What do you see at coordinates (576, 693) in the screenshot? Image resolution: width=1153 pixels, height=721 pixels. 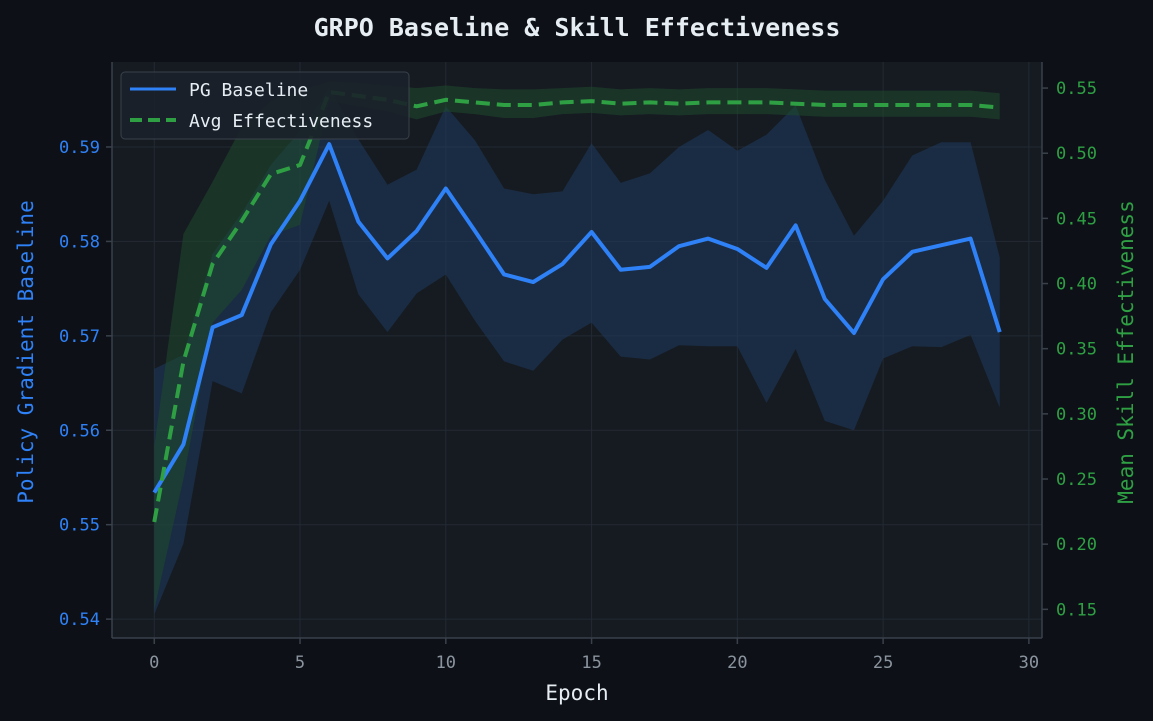 I see `x-axis-label: Epoch` at bounding box center [576, 693].